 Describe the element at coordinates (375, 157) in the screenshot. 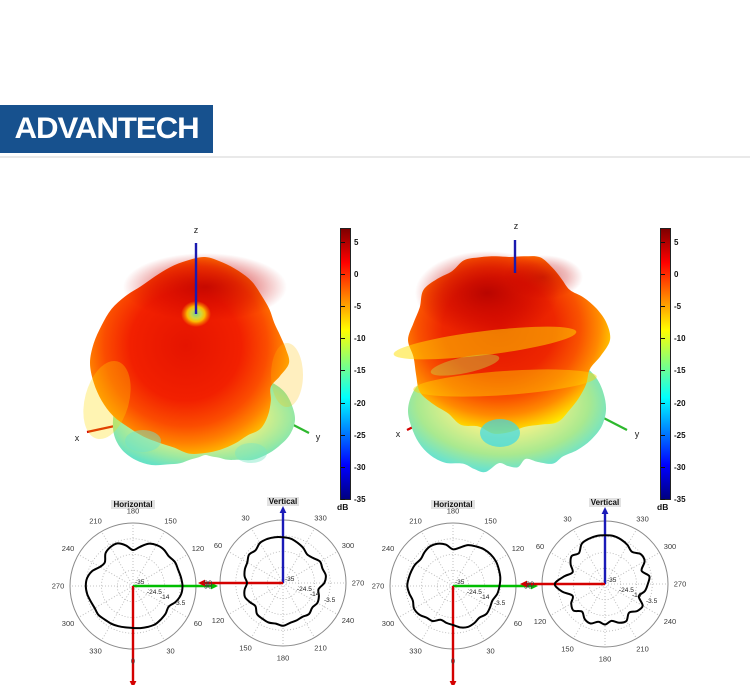

I see `header-divider` at that location.